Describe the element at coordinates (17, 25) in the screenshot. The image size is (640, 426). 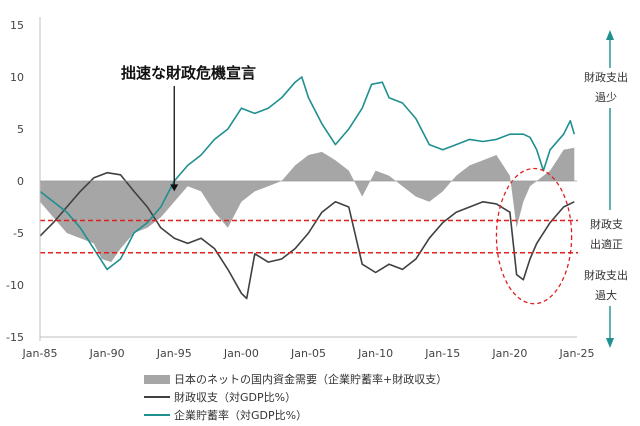
I see `y-tick-label: 15` at that location.